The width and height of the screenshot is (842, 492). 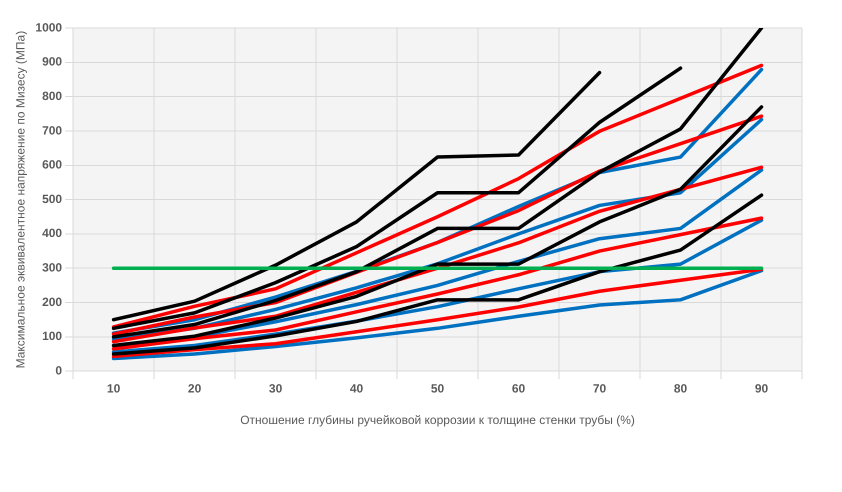 What do you see at coordinates (195, 389) in the screenshot?
I see `x-tick-label: 20` at bounding box center [195, 389].